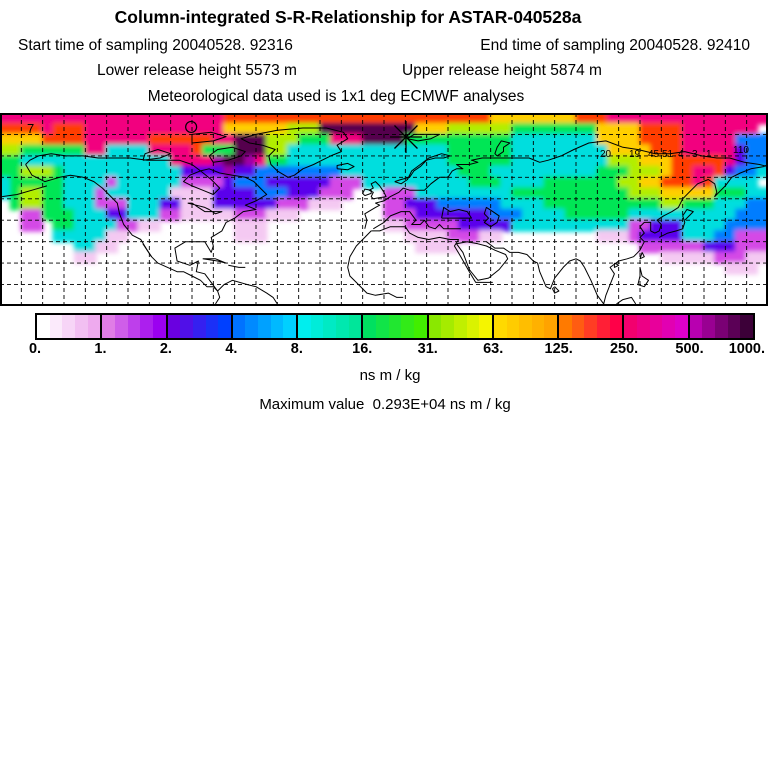 The image size is (768, 768). Describe the element at coordinates (231, 349) in the screenshot. I see `colorbar-tick-label: 4.` at that location.